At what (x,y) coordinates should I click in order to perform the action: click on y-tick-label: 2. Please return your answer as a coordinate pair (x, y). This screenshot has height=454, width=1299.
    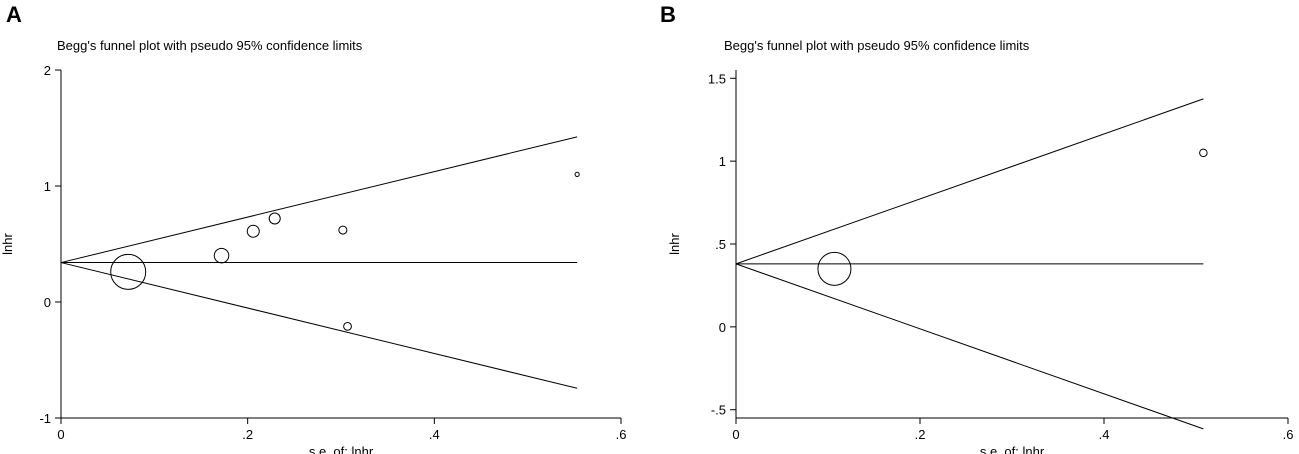
    Looking at the image, I should click on (47, 70).